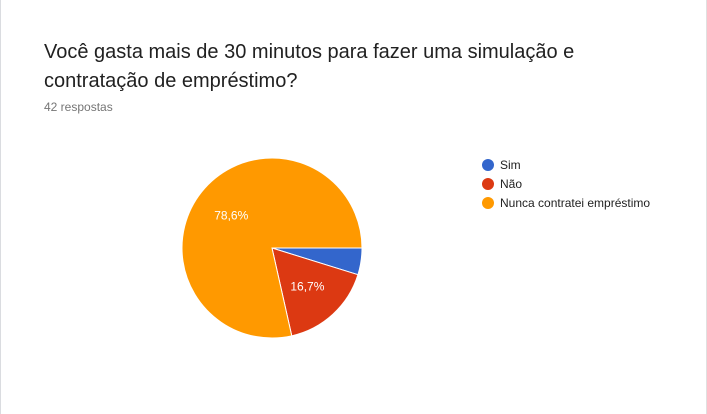 The height and width of the screenshot is (414, 707). Describe the element at coordinates (510, 164) in the screenshot. I see `legend-label: Sim` at that location.